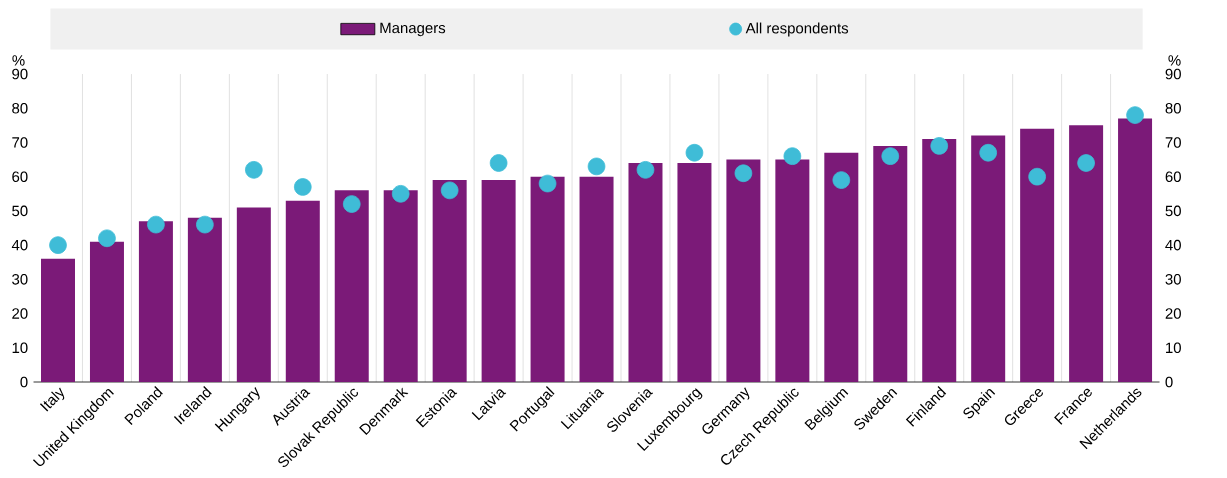  I want to click on y-tick-label: 0, so click(24, 382).